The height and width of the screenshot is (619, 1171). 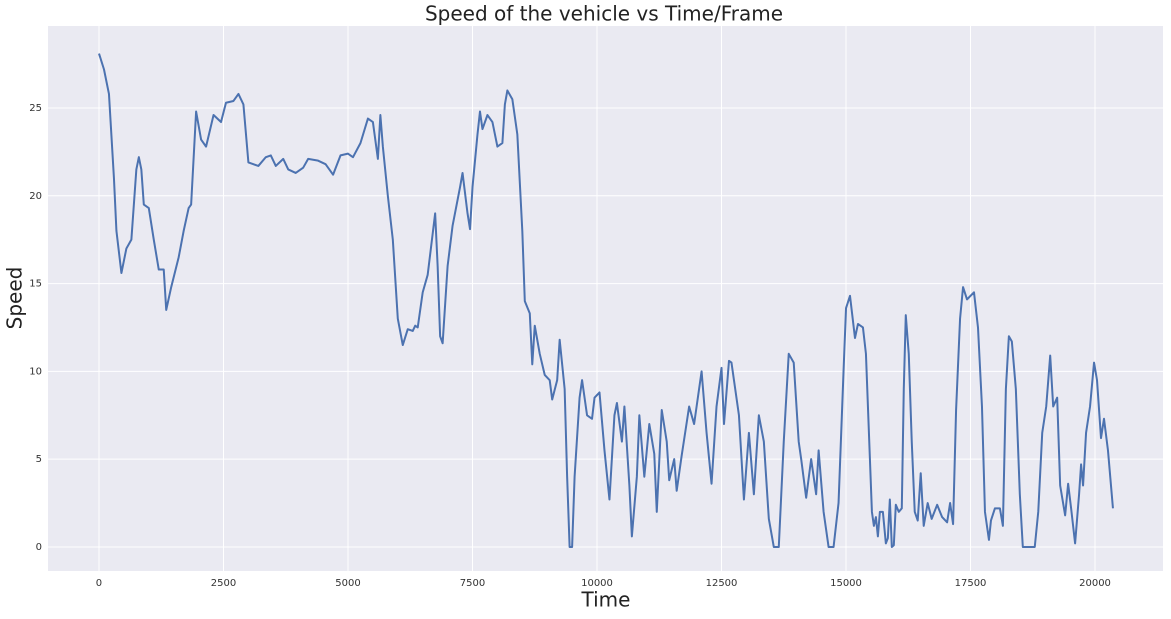 What do you see at coordinates (39, 459) in the screenshot?
I see `y-tick-label: 5` at bounding box center [39, 459].